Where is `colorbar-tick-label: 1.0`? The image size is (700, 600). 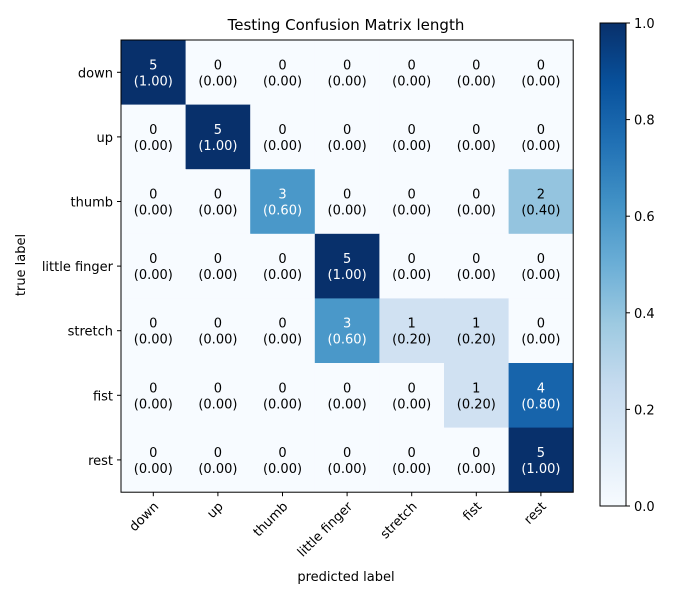
colorbar-tick-label: 1.0 is located at coordinates (644, 24).